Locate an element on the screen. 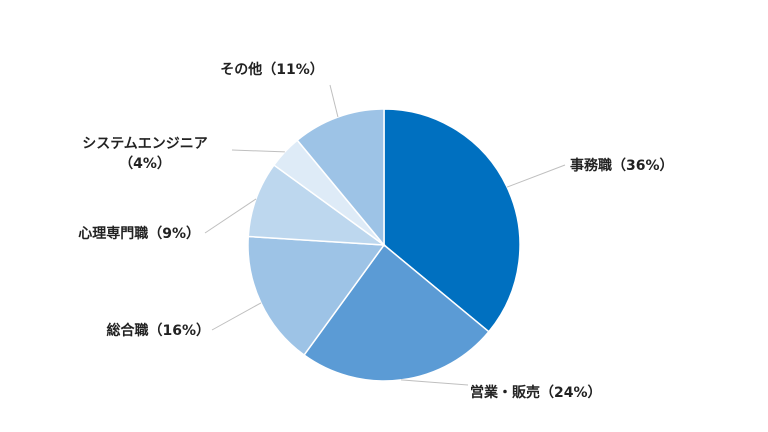  slice-label-shinri: 心理専門職（9%） is located at coordinates (139, 233).